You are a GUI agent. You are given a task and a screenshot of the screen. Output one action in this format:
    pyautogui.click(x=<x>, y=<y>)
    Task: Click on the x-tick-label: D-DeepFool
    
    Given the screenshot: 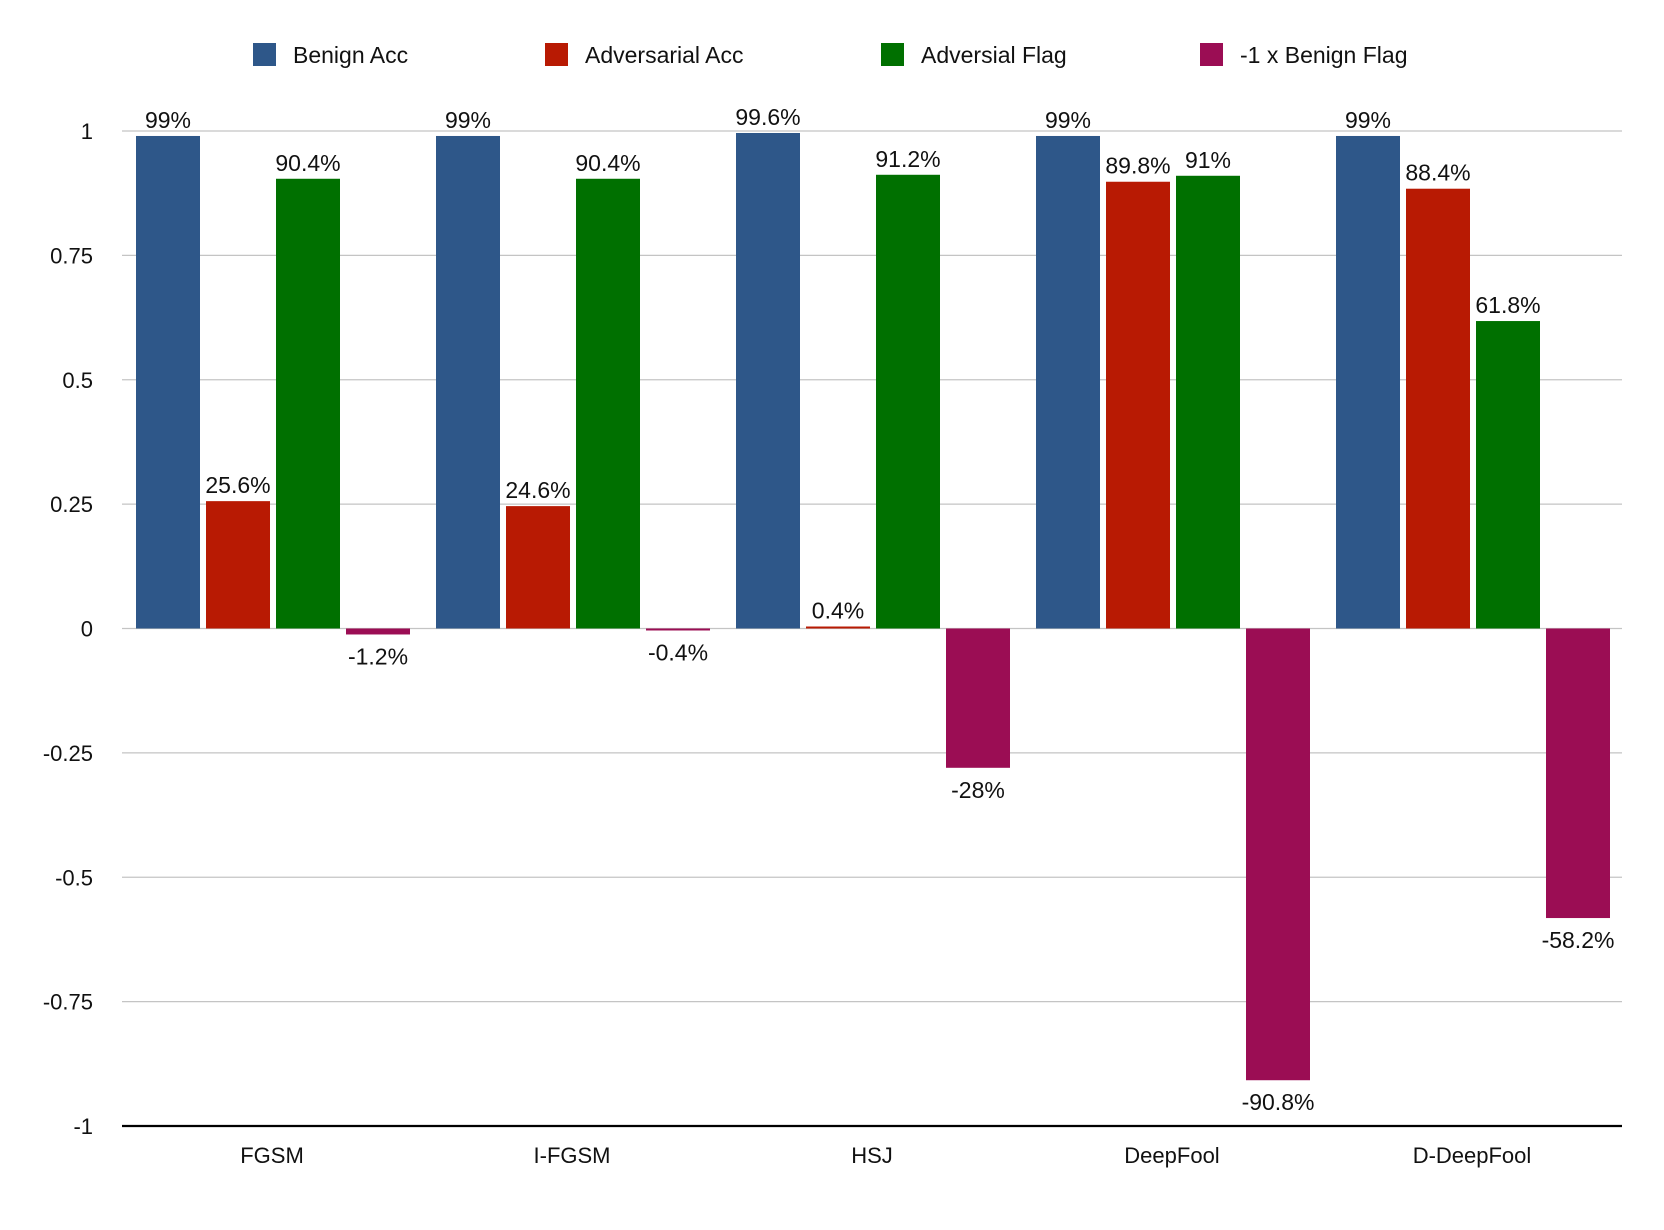 What is the action you would take?
    pyautogui.click(x=1472, y=1155)
    